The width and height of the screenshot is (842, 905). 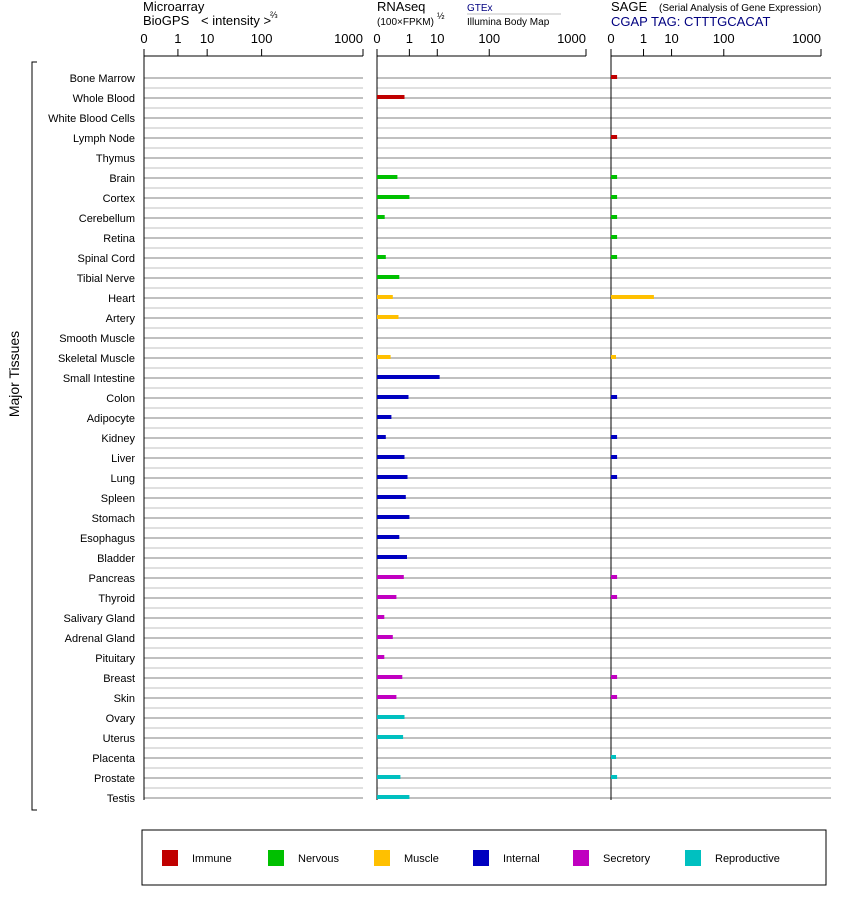 What do you see at coordinates (121, 799) in the screenshot?
I see `tissue-label: Testis` at bounding box center [121, 799].